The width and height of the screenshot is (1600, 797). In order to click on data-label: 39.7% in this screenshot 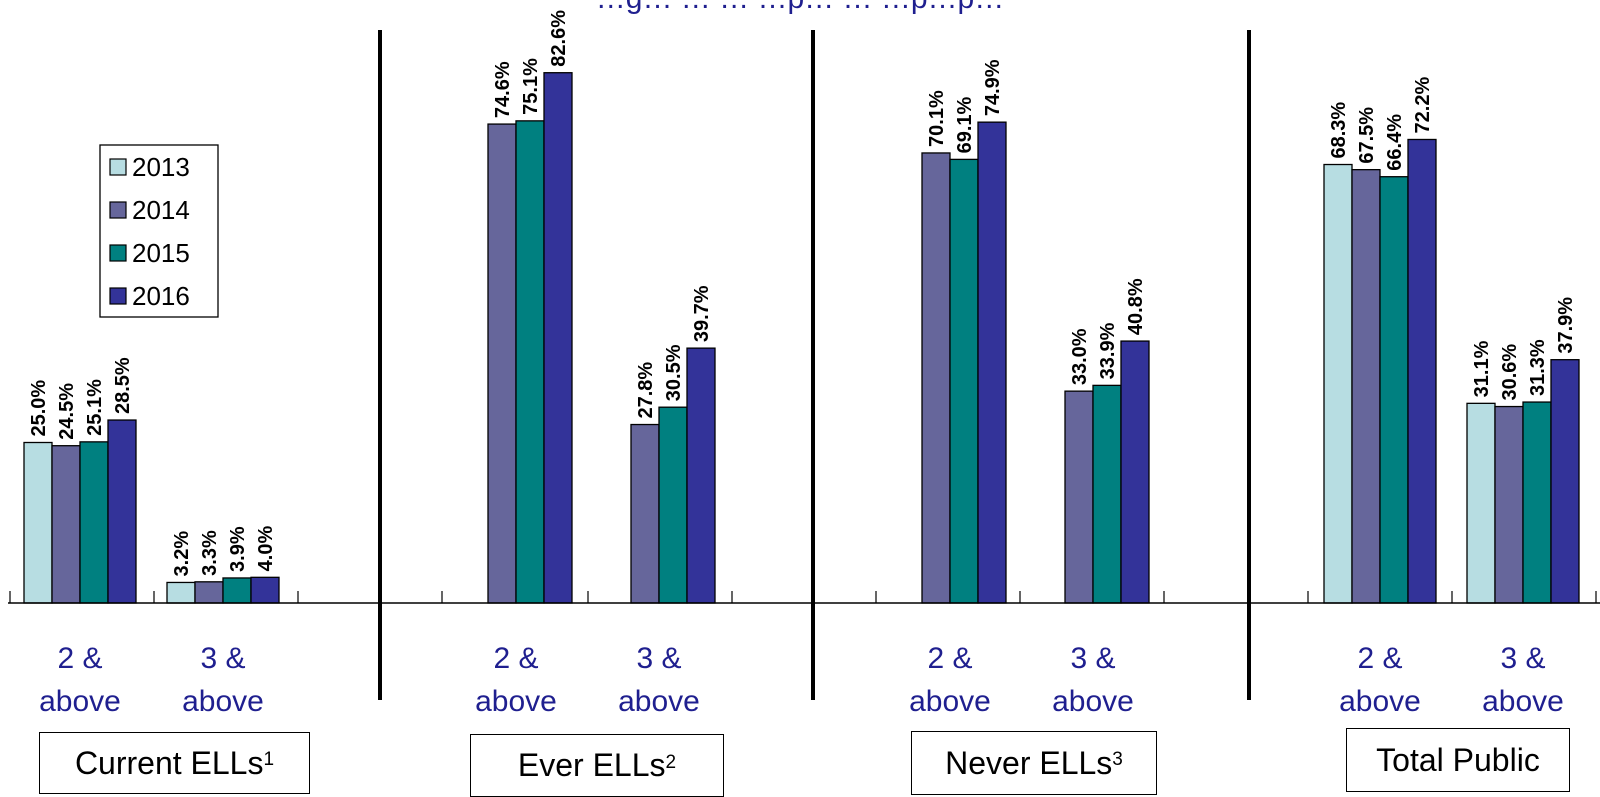, I will do `click(702, 313)`.